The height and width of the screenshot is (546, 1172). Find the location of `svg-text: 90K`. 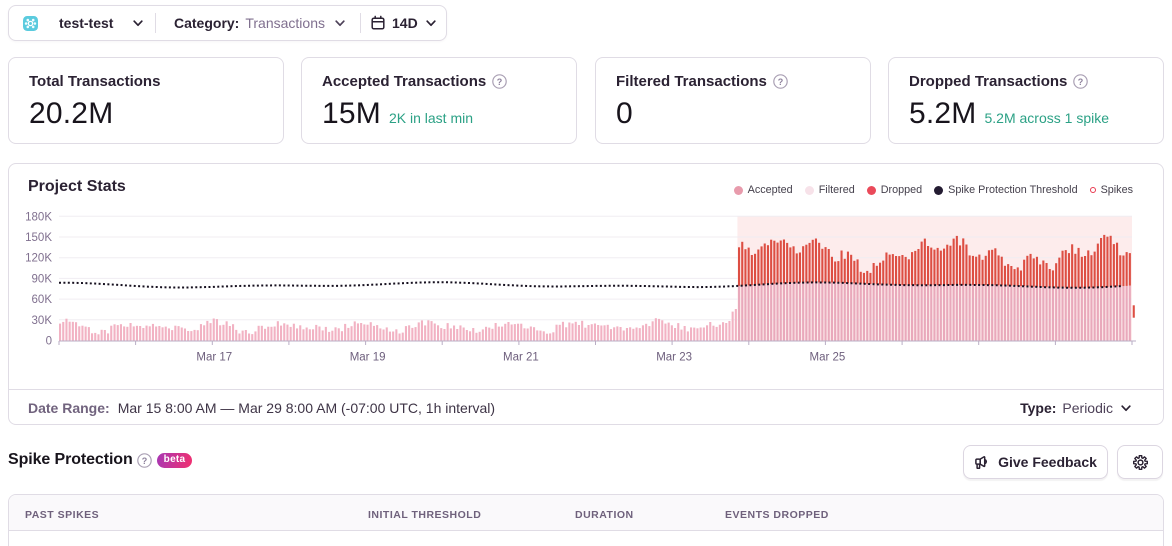

svg-text: 90K is located at coordinates (42, 279).